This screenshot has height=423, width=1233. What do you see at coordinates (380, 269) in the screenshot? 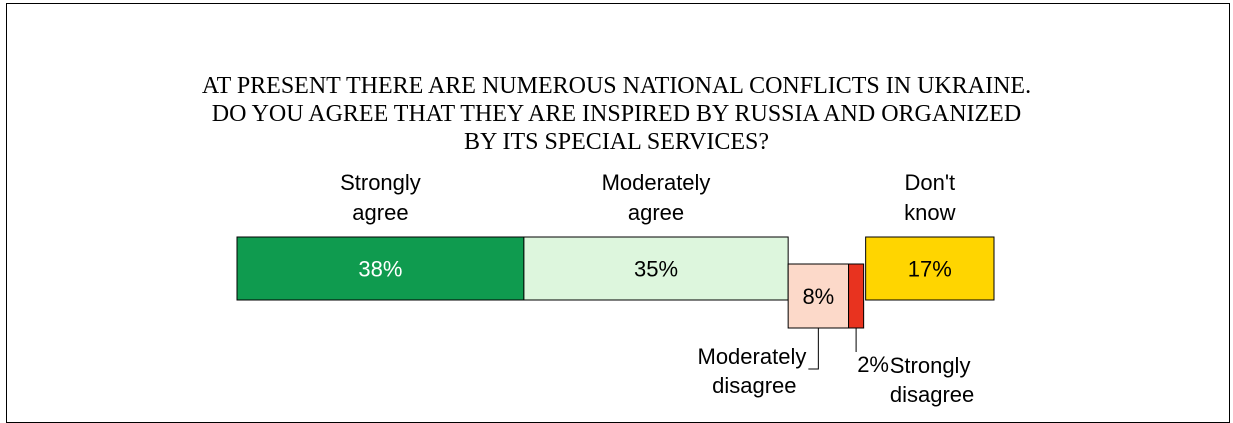
I see `value-label-strongly-agree: 38%` at bounding box center [380, 269].